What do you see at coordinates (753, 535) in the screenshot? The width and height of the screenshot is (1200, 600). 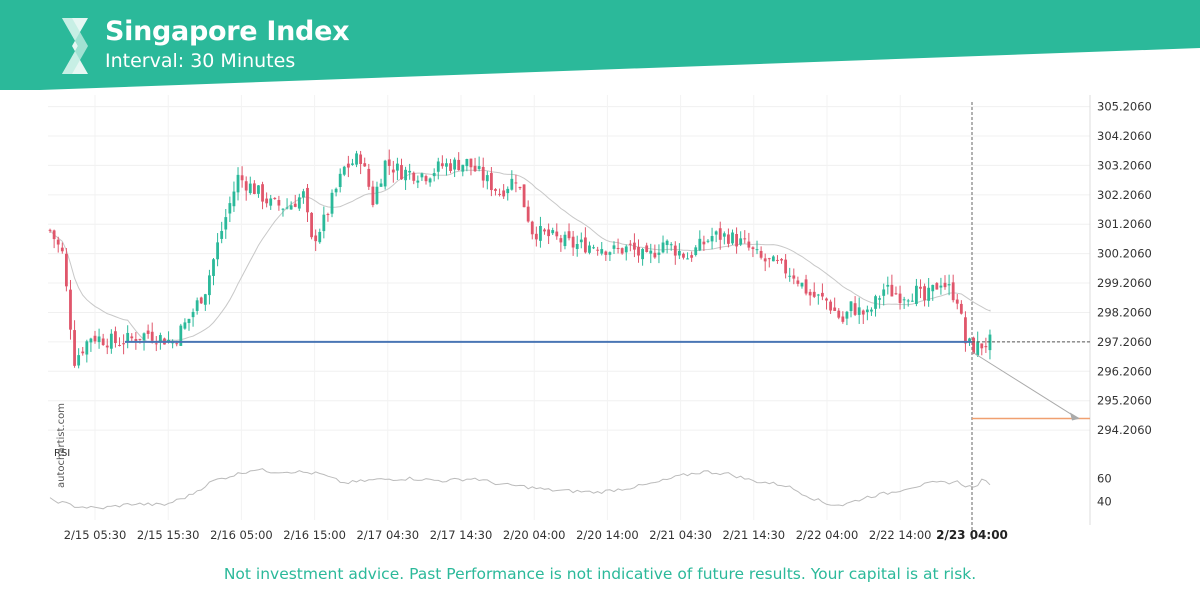 I see `time-tick-label: 2/21 14:30` at bounding box center [753, 535].